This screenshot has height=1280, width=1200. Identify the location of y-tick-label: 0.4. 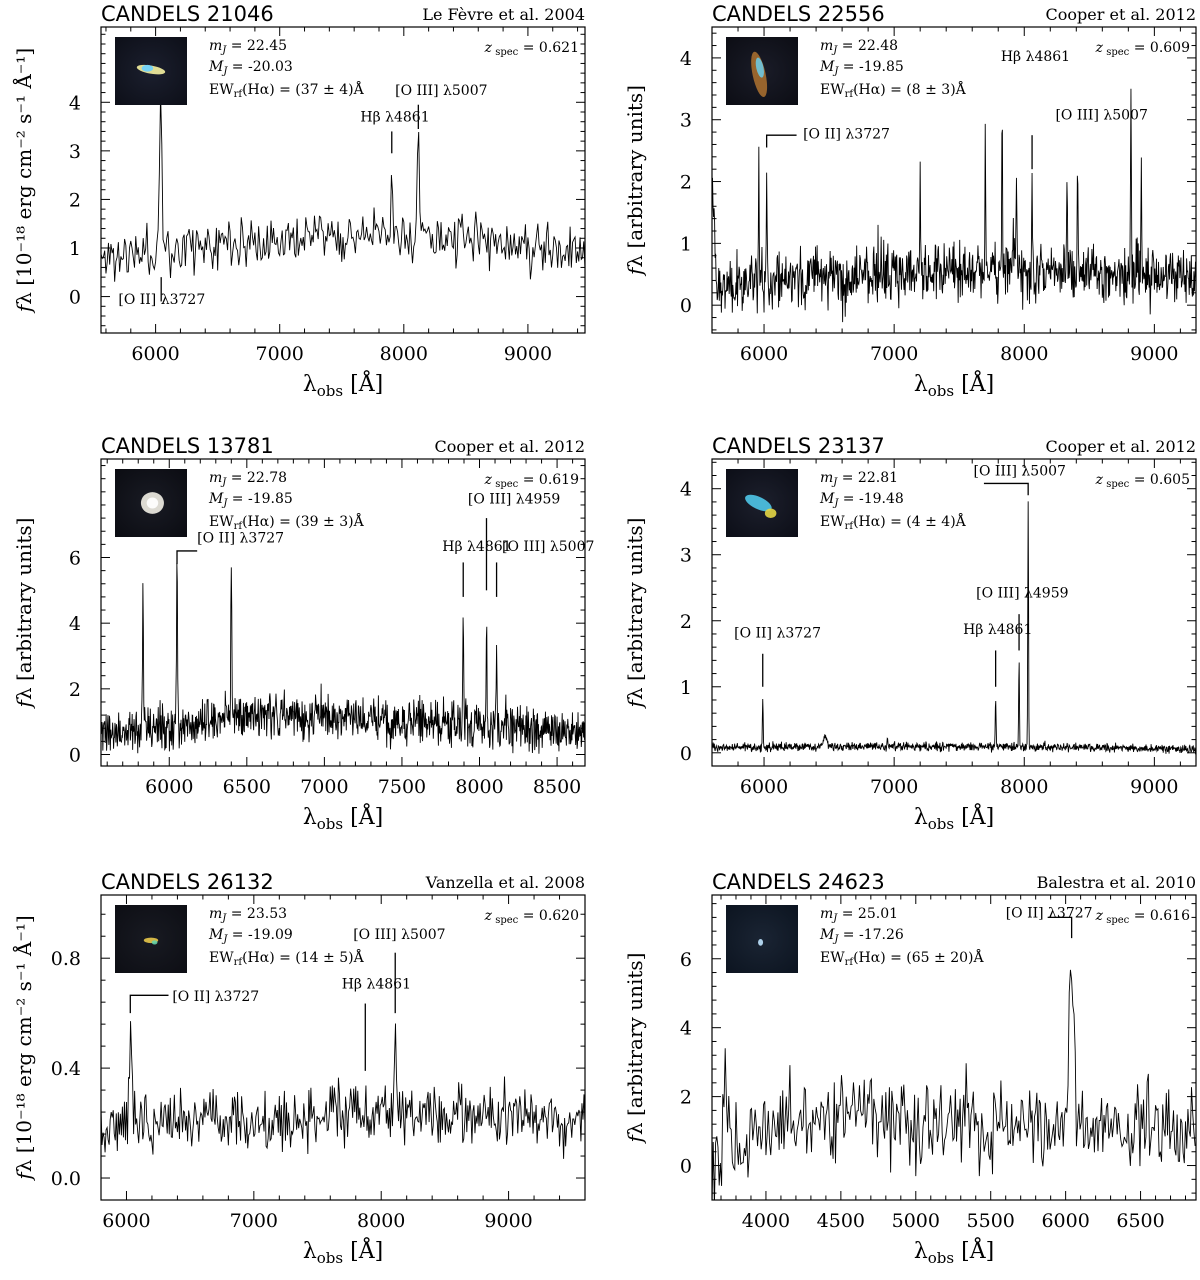
(66, 1069).